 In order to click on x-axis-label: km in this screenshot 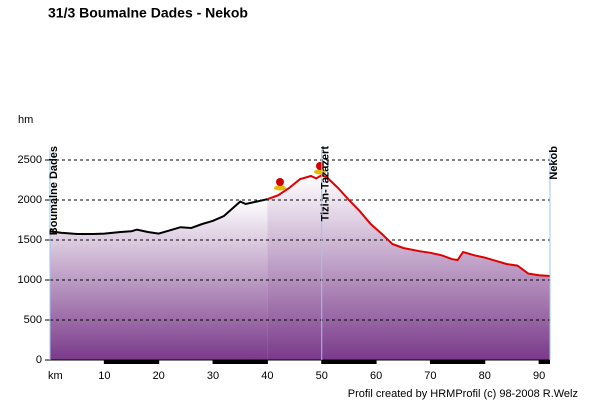, I will do `click(55, 376)`.